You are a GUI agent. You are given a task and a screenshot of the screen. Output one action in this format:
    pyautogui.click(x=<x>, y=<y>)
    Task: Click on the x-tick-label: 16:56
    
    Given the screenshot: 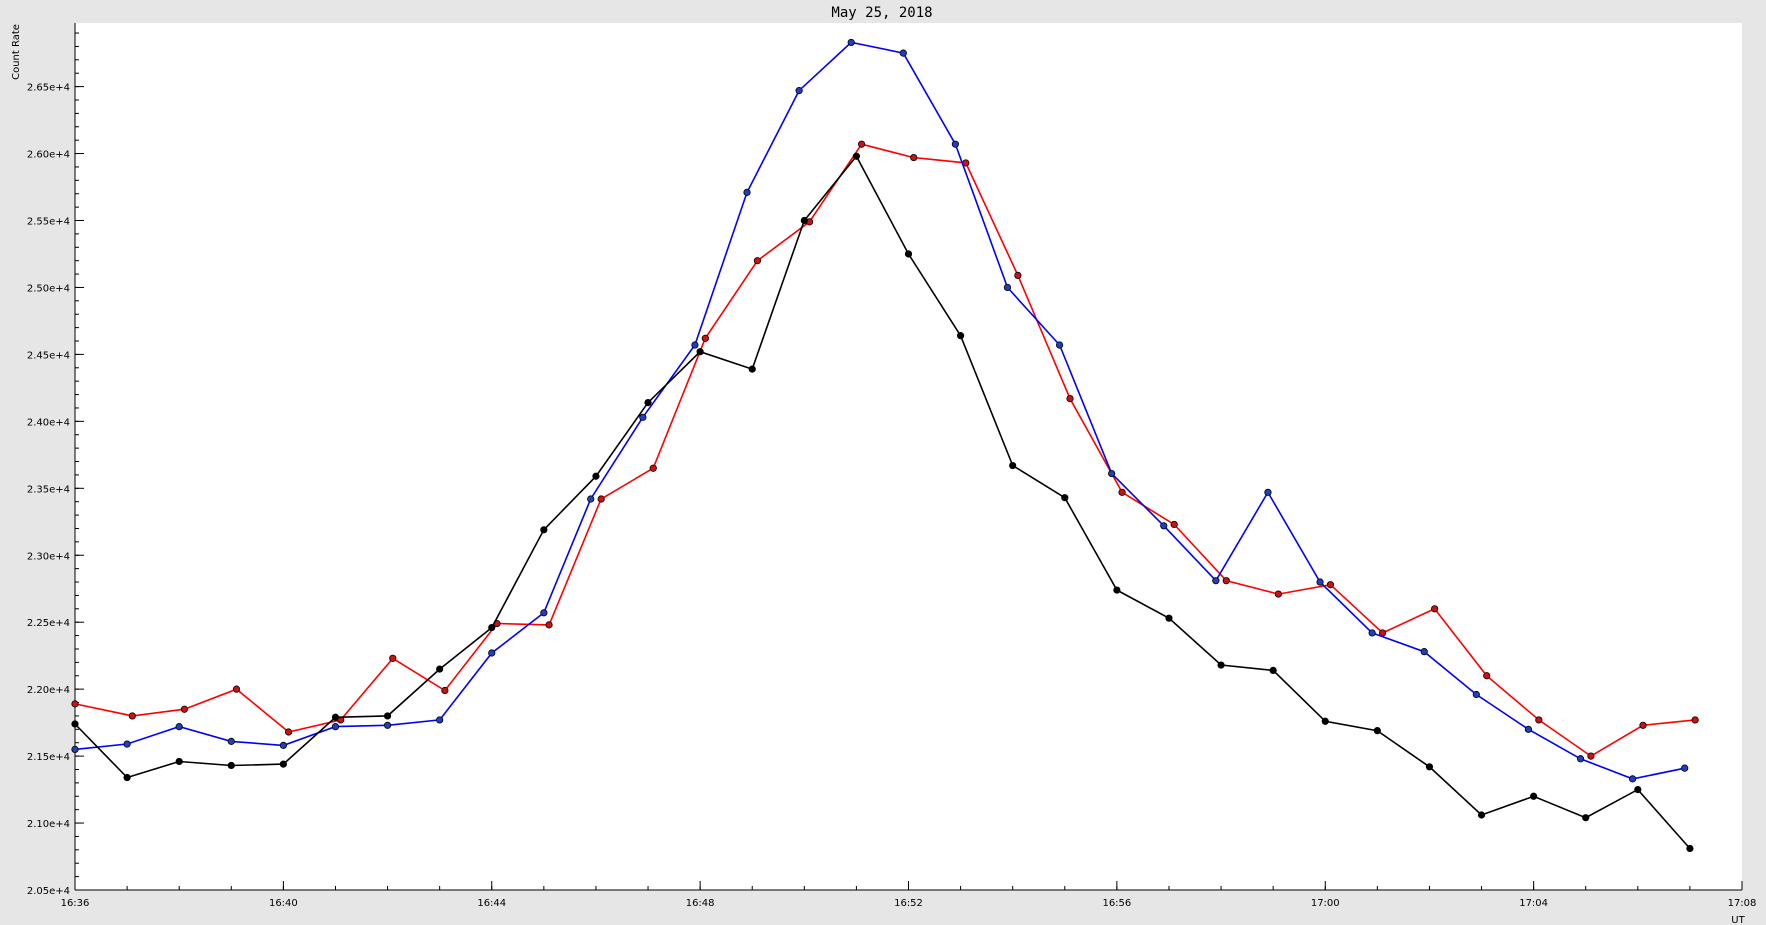 What is the action you would take?
    pyautogui.click(x=1116, y=903)
    